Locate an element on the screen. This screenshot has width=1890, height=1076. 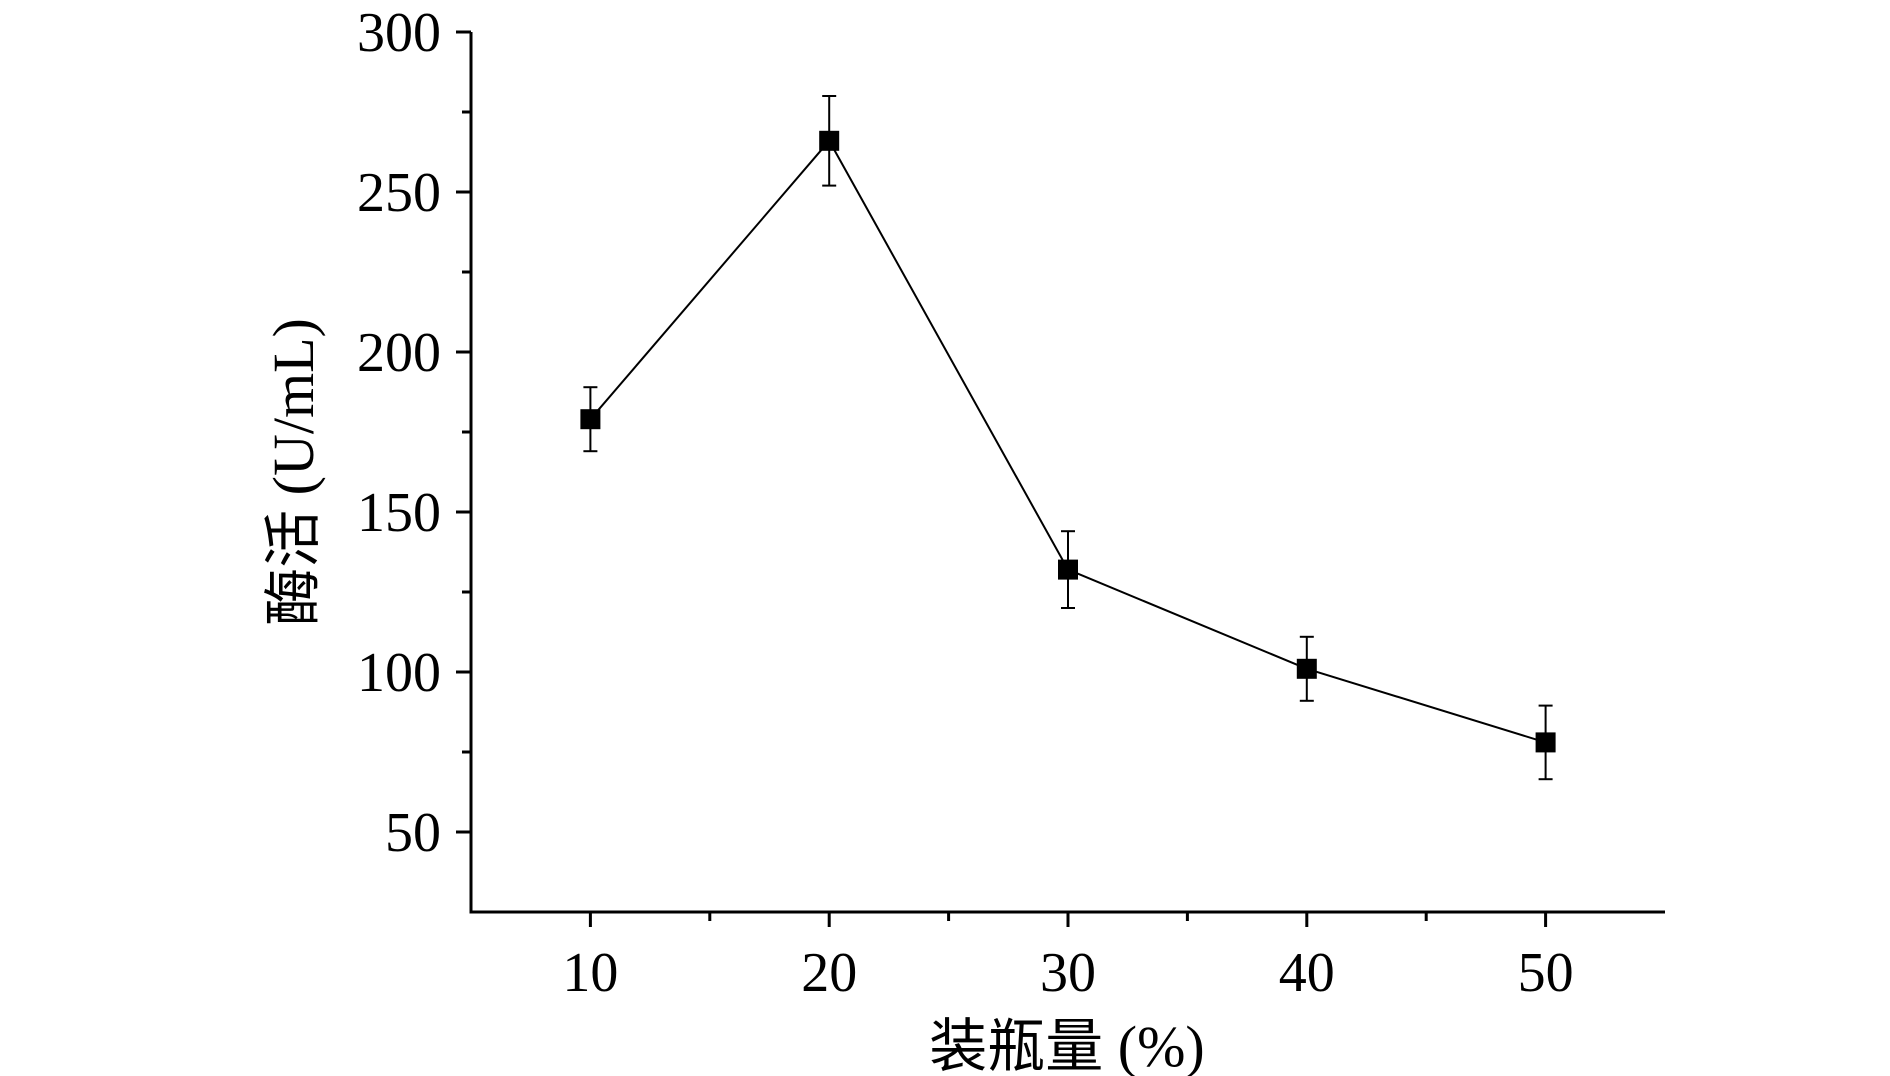
x-tick-label-50: 50 is located at coordinates (1546, 973).